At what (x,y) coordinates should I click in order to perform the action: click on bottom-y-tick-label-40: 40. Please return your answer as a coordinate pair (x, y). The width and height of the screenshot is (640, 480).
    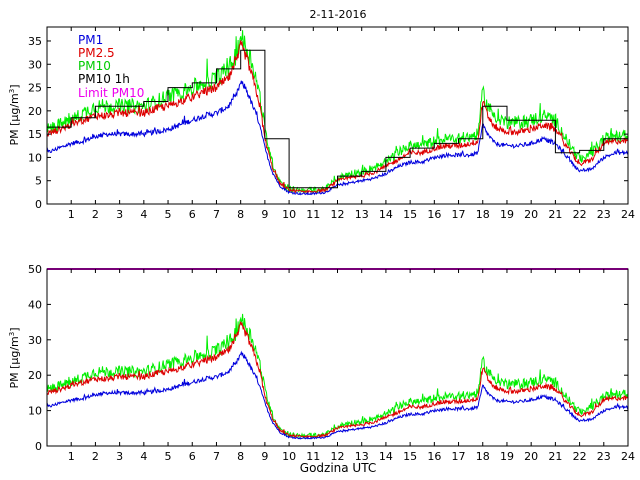
    Looking at the image, I should click on (35, 304).